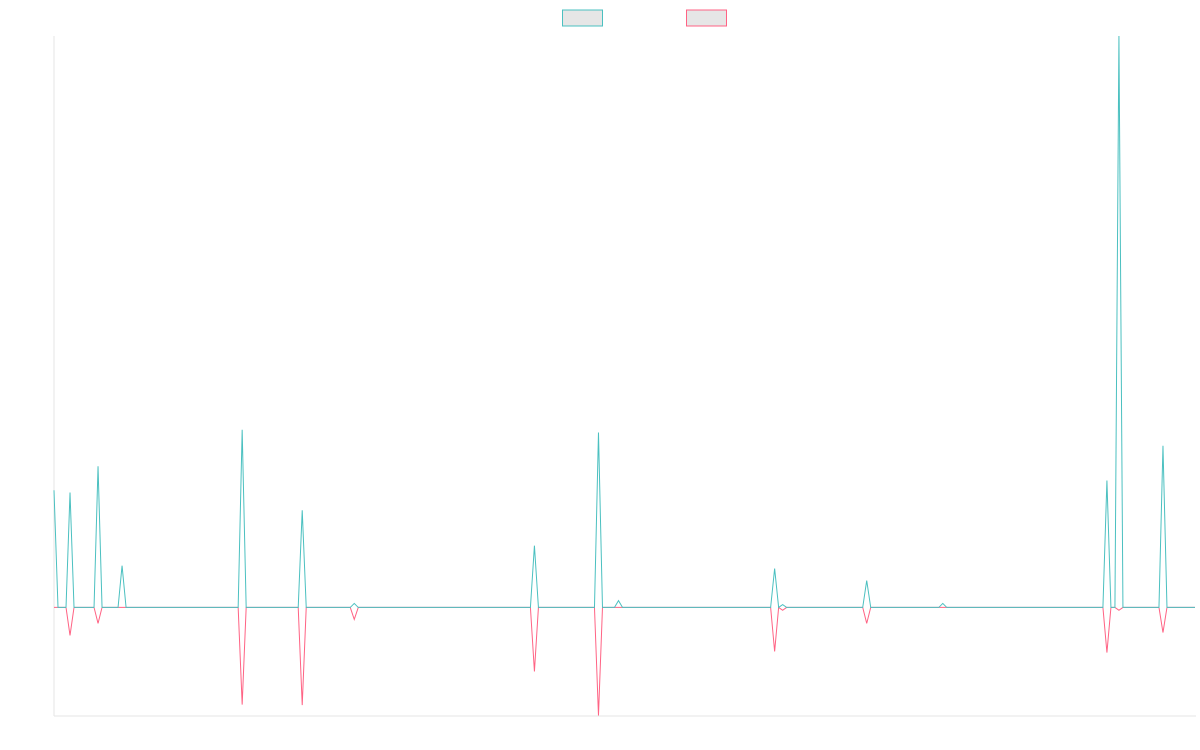  I want to click on series-line, so click(624, 661).